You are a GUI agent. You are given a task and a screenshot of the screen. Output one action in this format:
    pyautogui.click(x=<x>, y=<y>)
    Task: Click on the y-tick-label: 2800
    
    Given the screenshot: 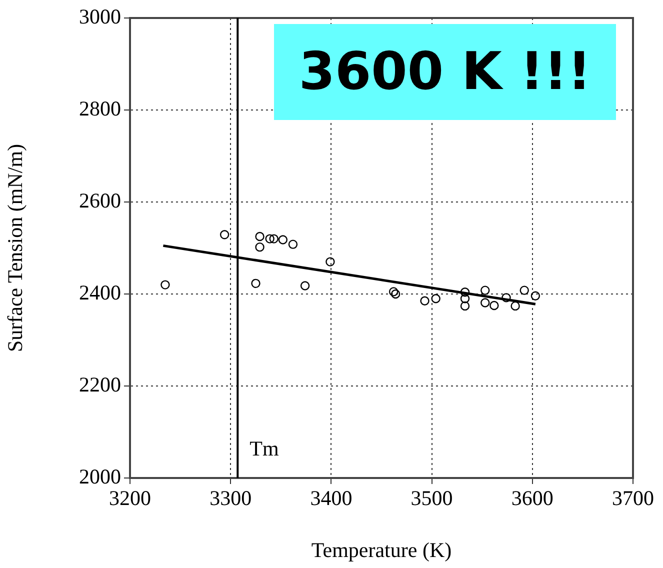 What is the action you would take?
    pyautogui.click(x=100, y=108)
    